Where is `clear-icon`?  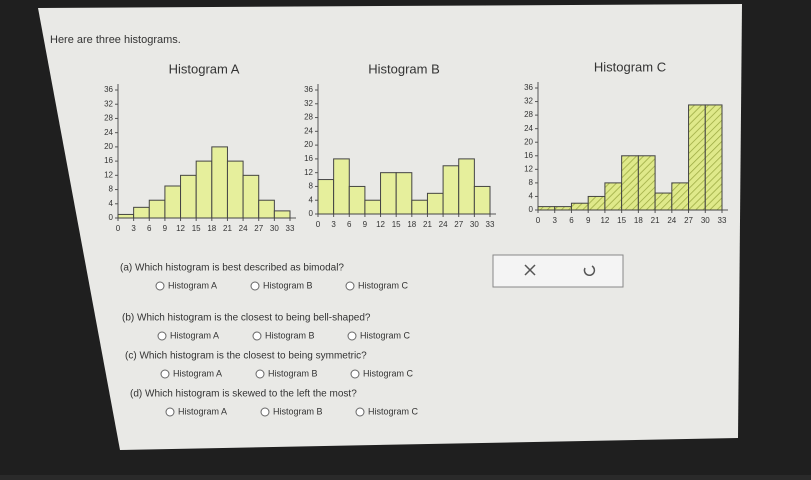 clear-icon is located at coordinates (530, 270).